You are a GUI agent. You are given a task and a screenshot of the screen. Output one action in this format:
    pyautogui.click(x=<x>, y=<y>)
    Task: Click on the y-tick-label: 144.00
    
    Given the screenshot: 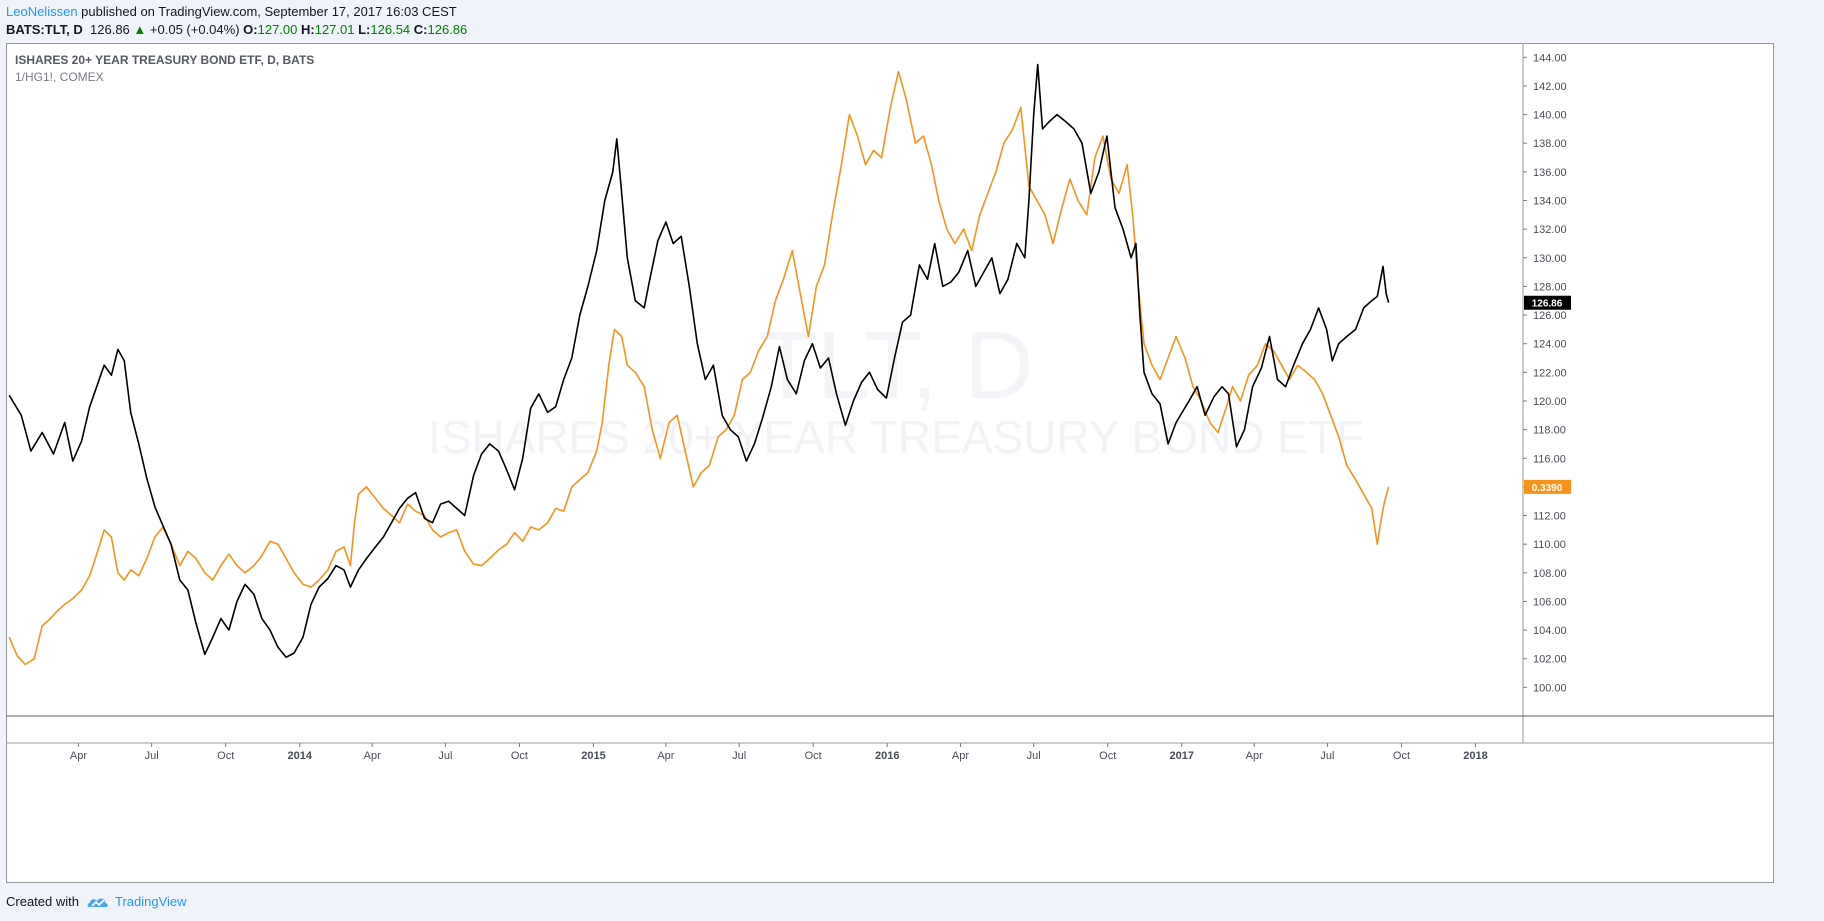 What is the action you would take?
    pyautogui.click(x=1550, y=58)
    